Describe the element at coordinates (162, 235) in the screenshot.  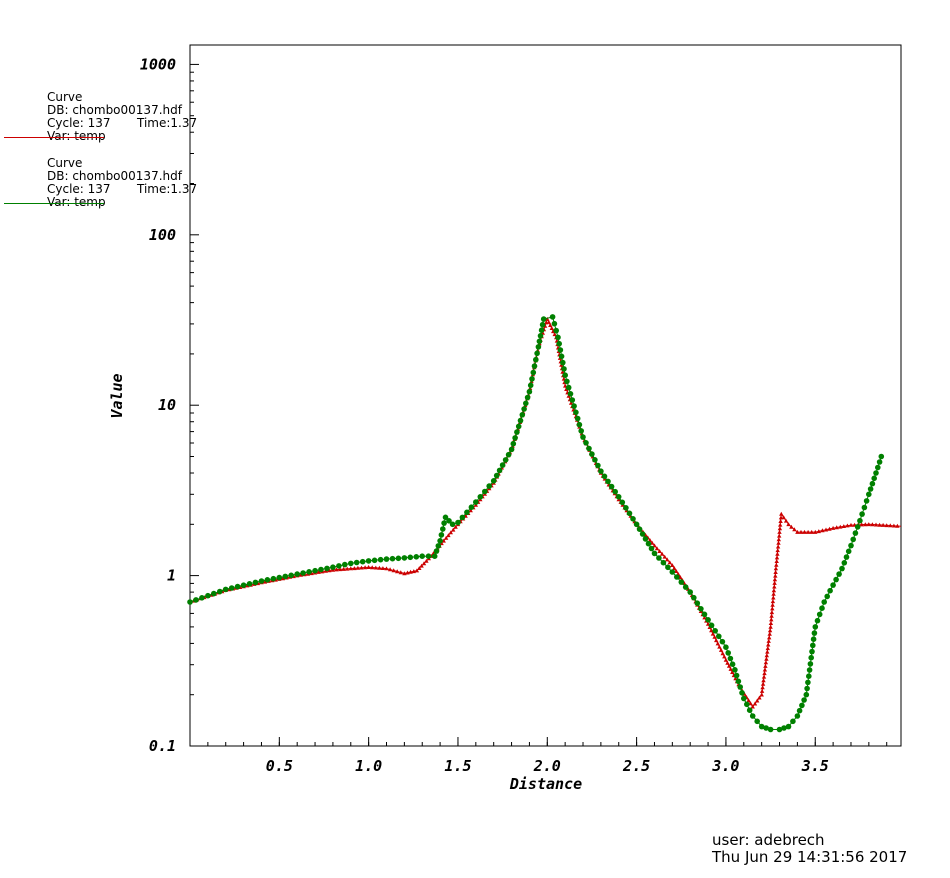
I see `y-tick-label: 100` at that location.